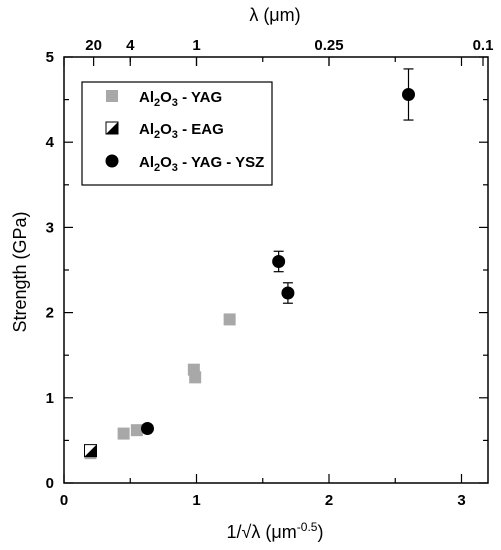 The image size is (501, 550). Describe the element at coordinates (180, 99) in the screenshot. I see `legend-label-al2o3-yag: Al2O3 - YAG` at that location.